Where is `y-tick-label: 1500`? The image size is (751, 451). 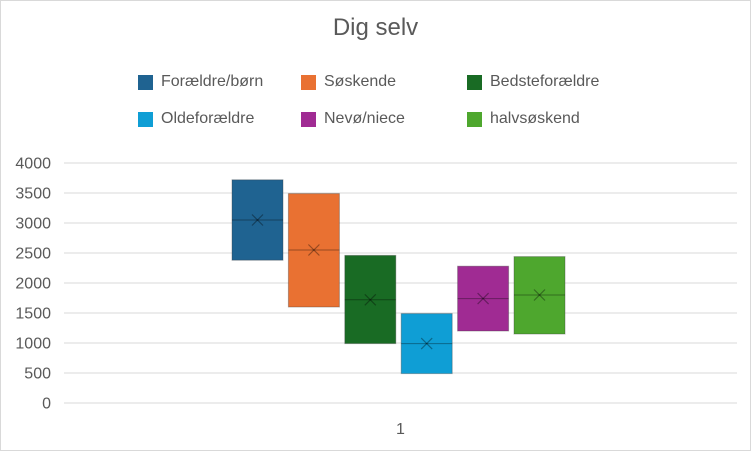
y-tick-label: 1500 is located at coordinates (33, 314).